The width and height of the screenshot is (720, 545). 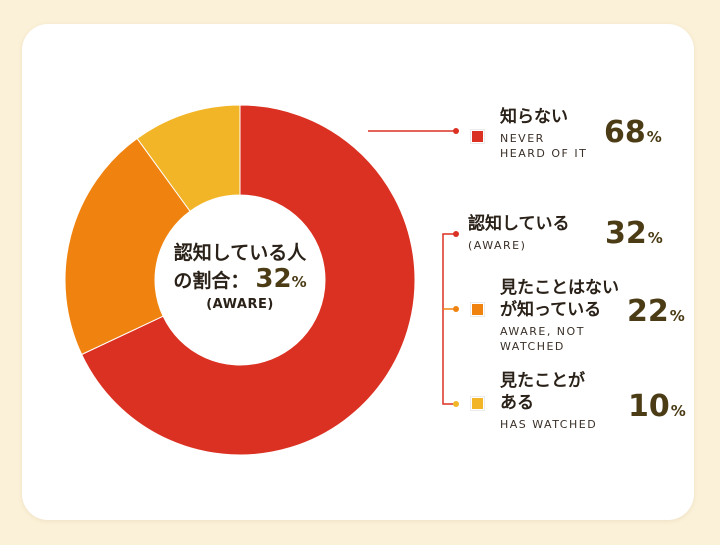 What do you see at coordinates (127, 246) in the screenshot?
I see `slice-aware-not-watched` at bounding box center [127, 246].